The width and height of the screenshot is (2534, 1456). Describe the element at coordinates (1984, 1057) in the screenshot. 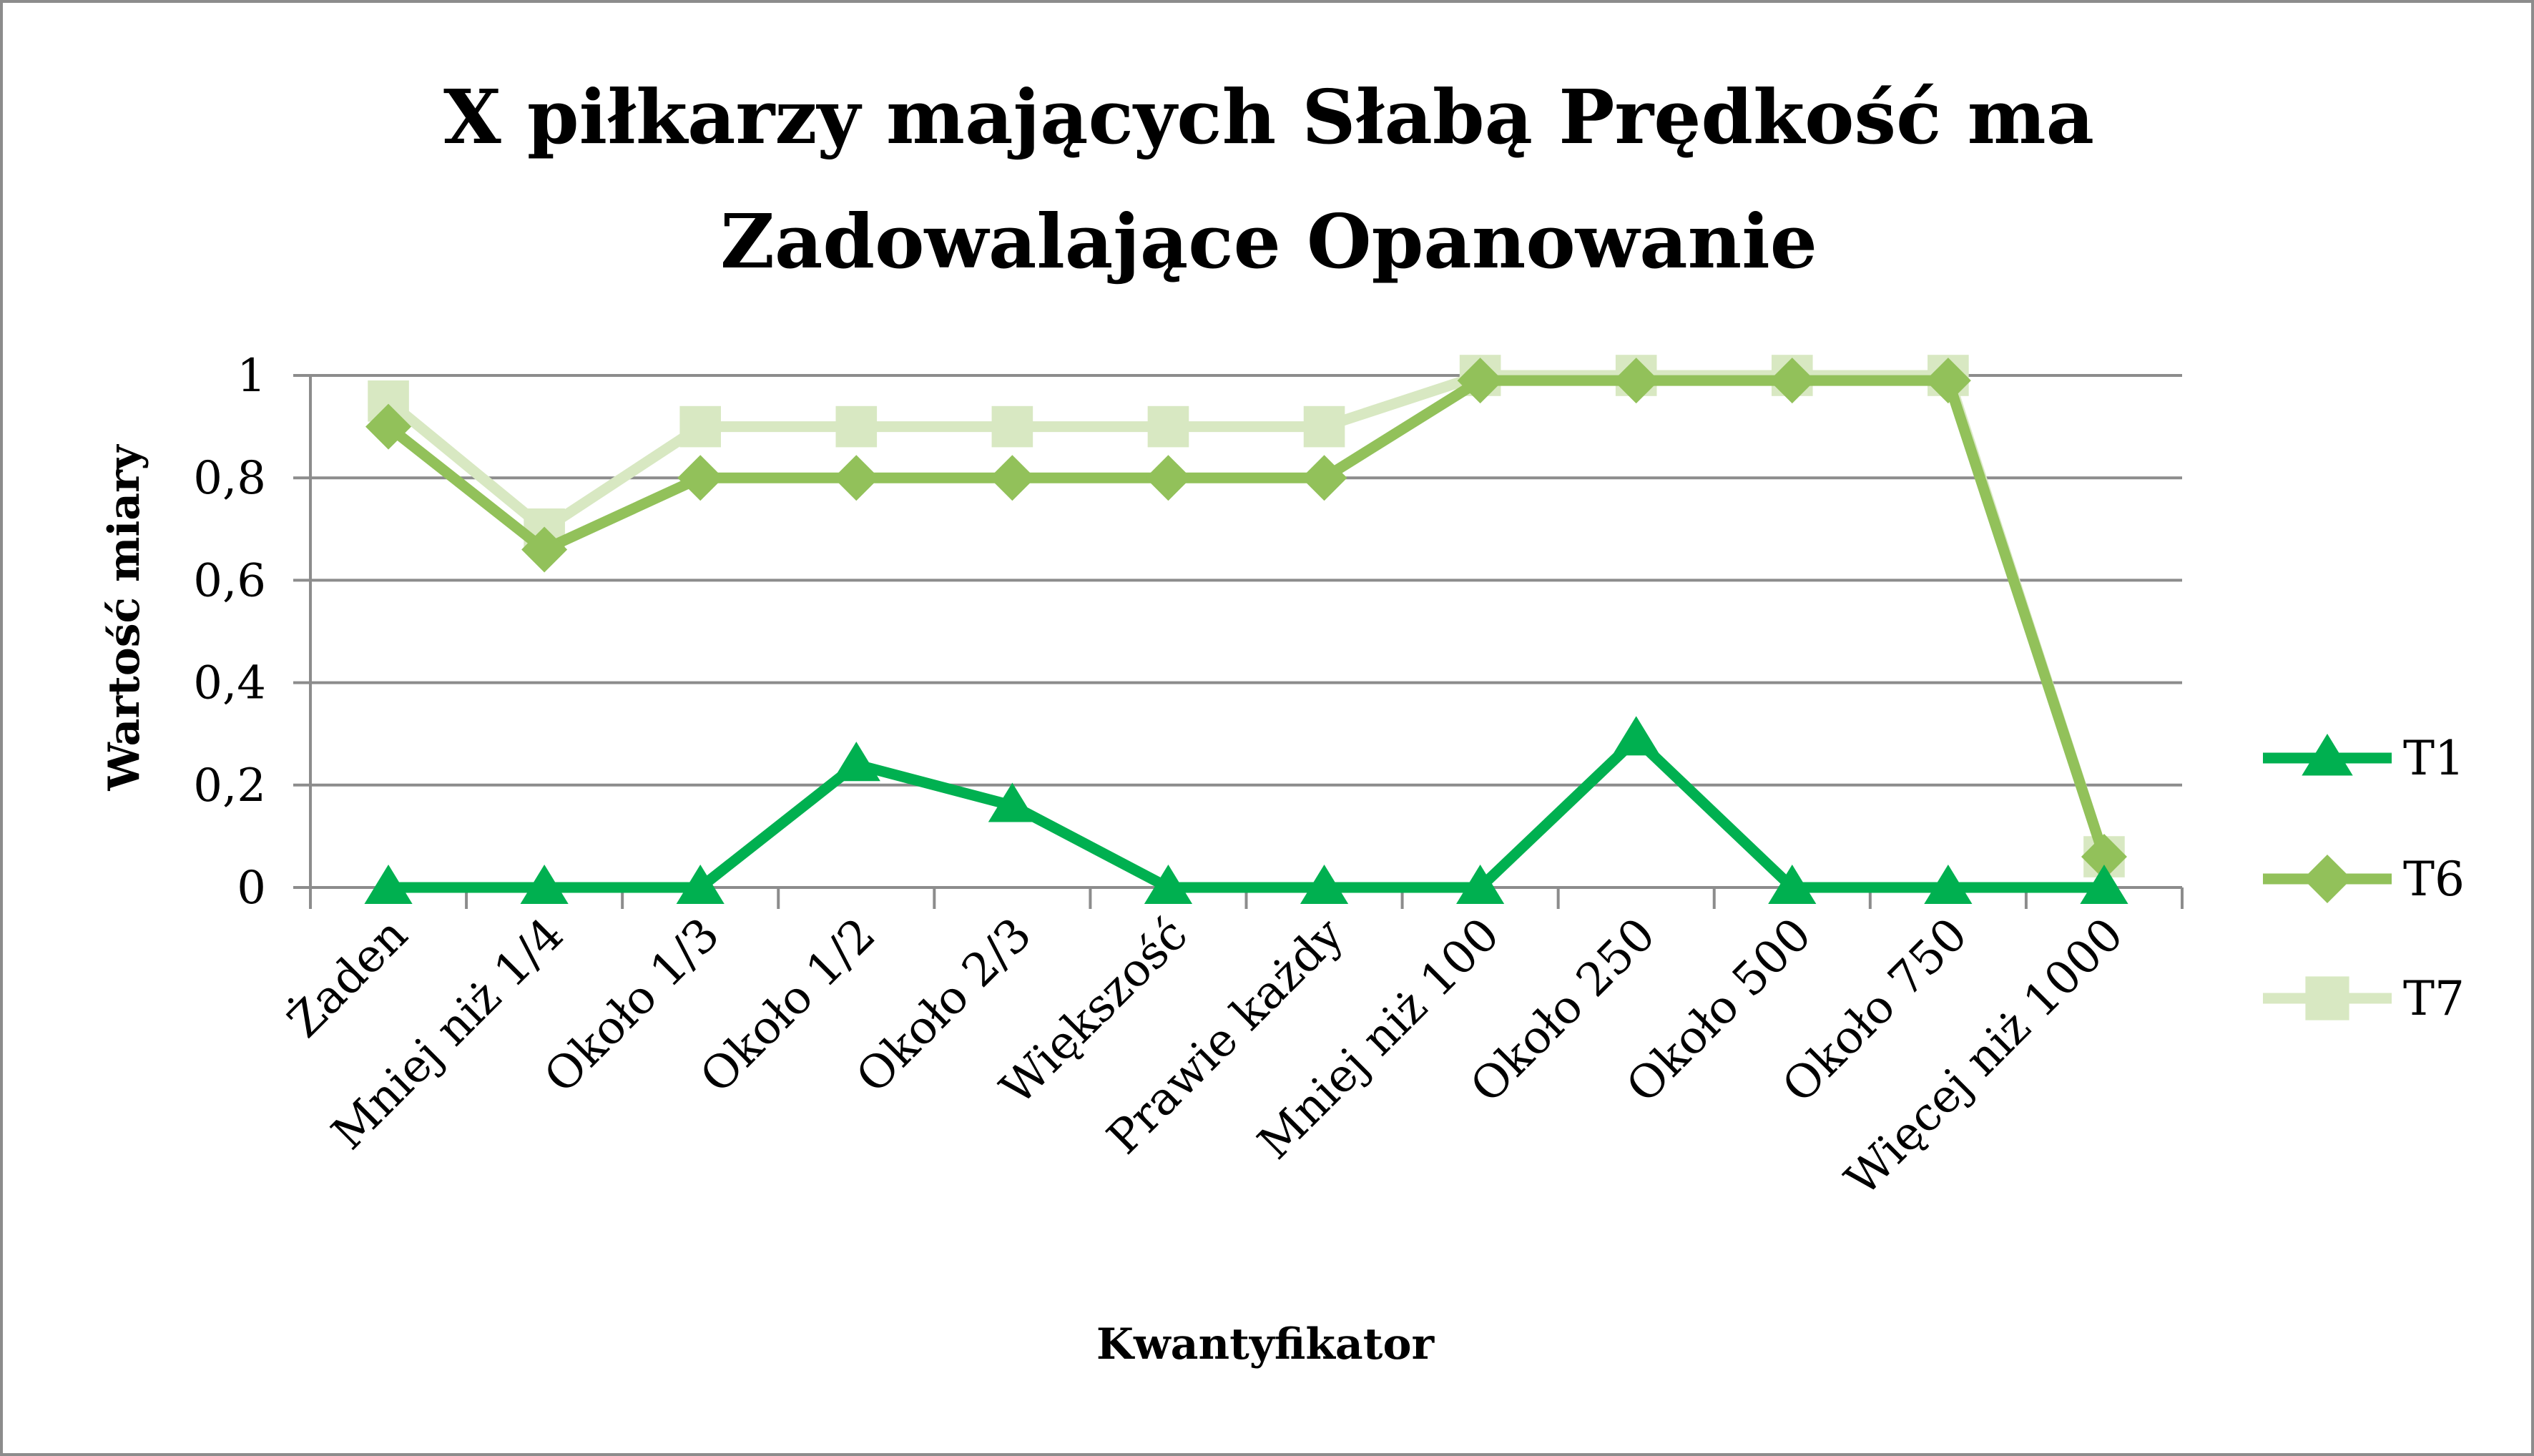

I see `x-tick-label-11: Więcej niż 1000` at that location.